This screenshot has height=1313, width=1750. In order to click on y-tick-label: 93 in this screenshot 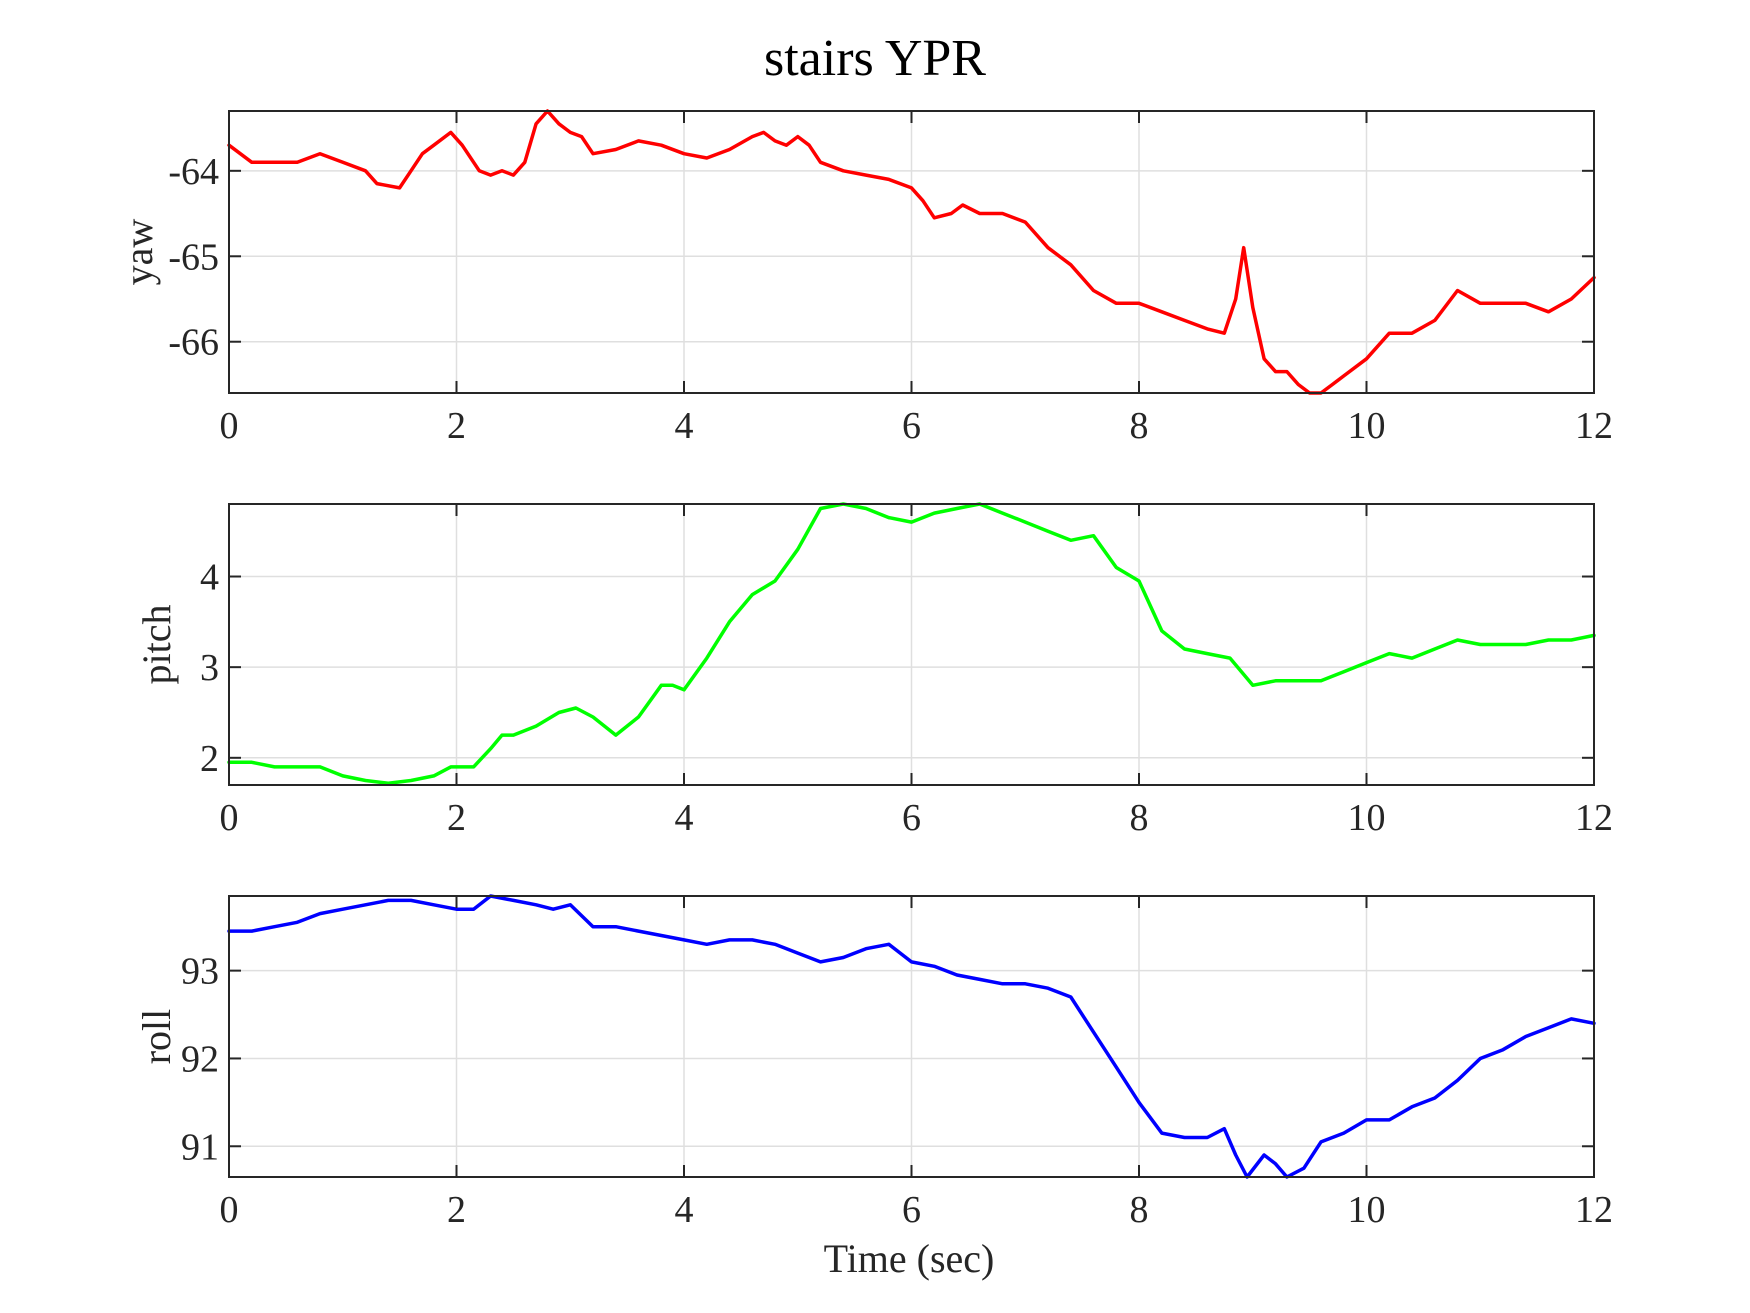, I will do `click(200, 972)`.